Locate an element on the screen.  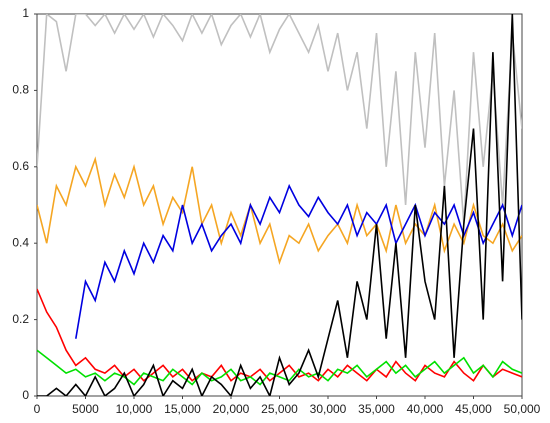
x-tick-label: 45,000 is located at coordinates (473, 409).